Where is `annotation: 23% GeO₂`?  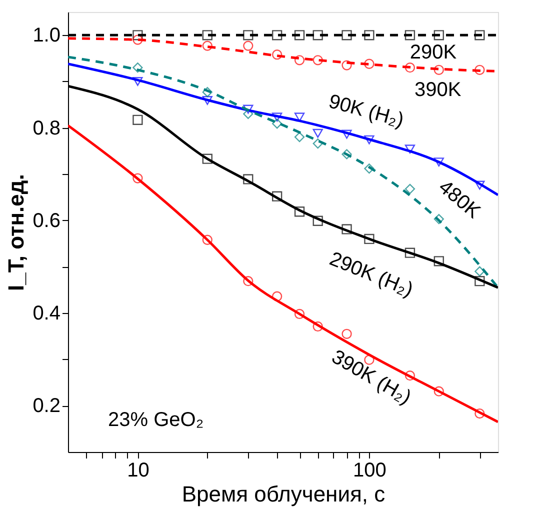 annotation: 23% GeO₂ is located at coordinates (156, 420).